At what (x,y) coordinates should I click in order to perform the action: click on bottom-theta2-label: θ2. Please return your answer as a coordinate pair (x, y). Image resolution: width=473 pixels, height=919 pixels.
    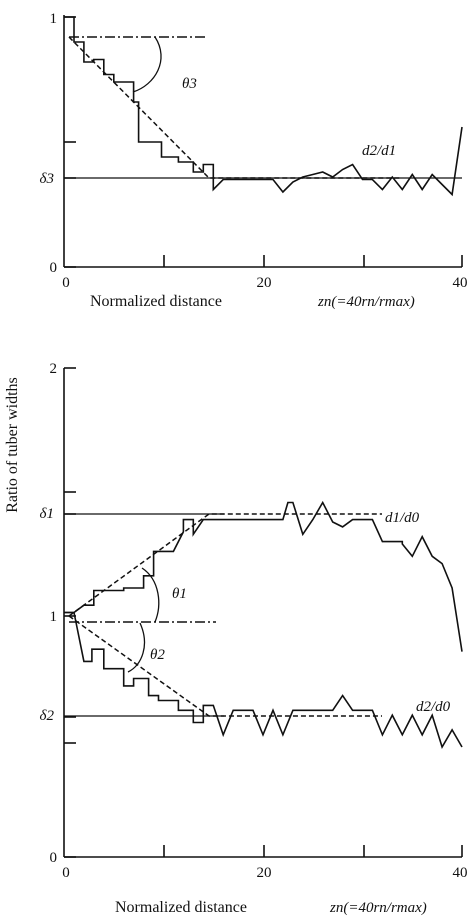
    Looking at the image, I should click on (157, 655).